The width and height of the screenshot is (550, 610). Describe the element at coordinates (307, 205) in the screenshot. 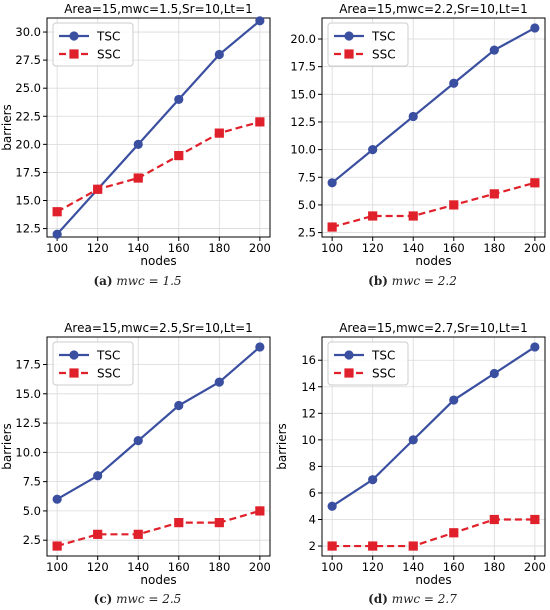

I see `y-tick-label: 5.0` at that location.